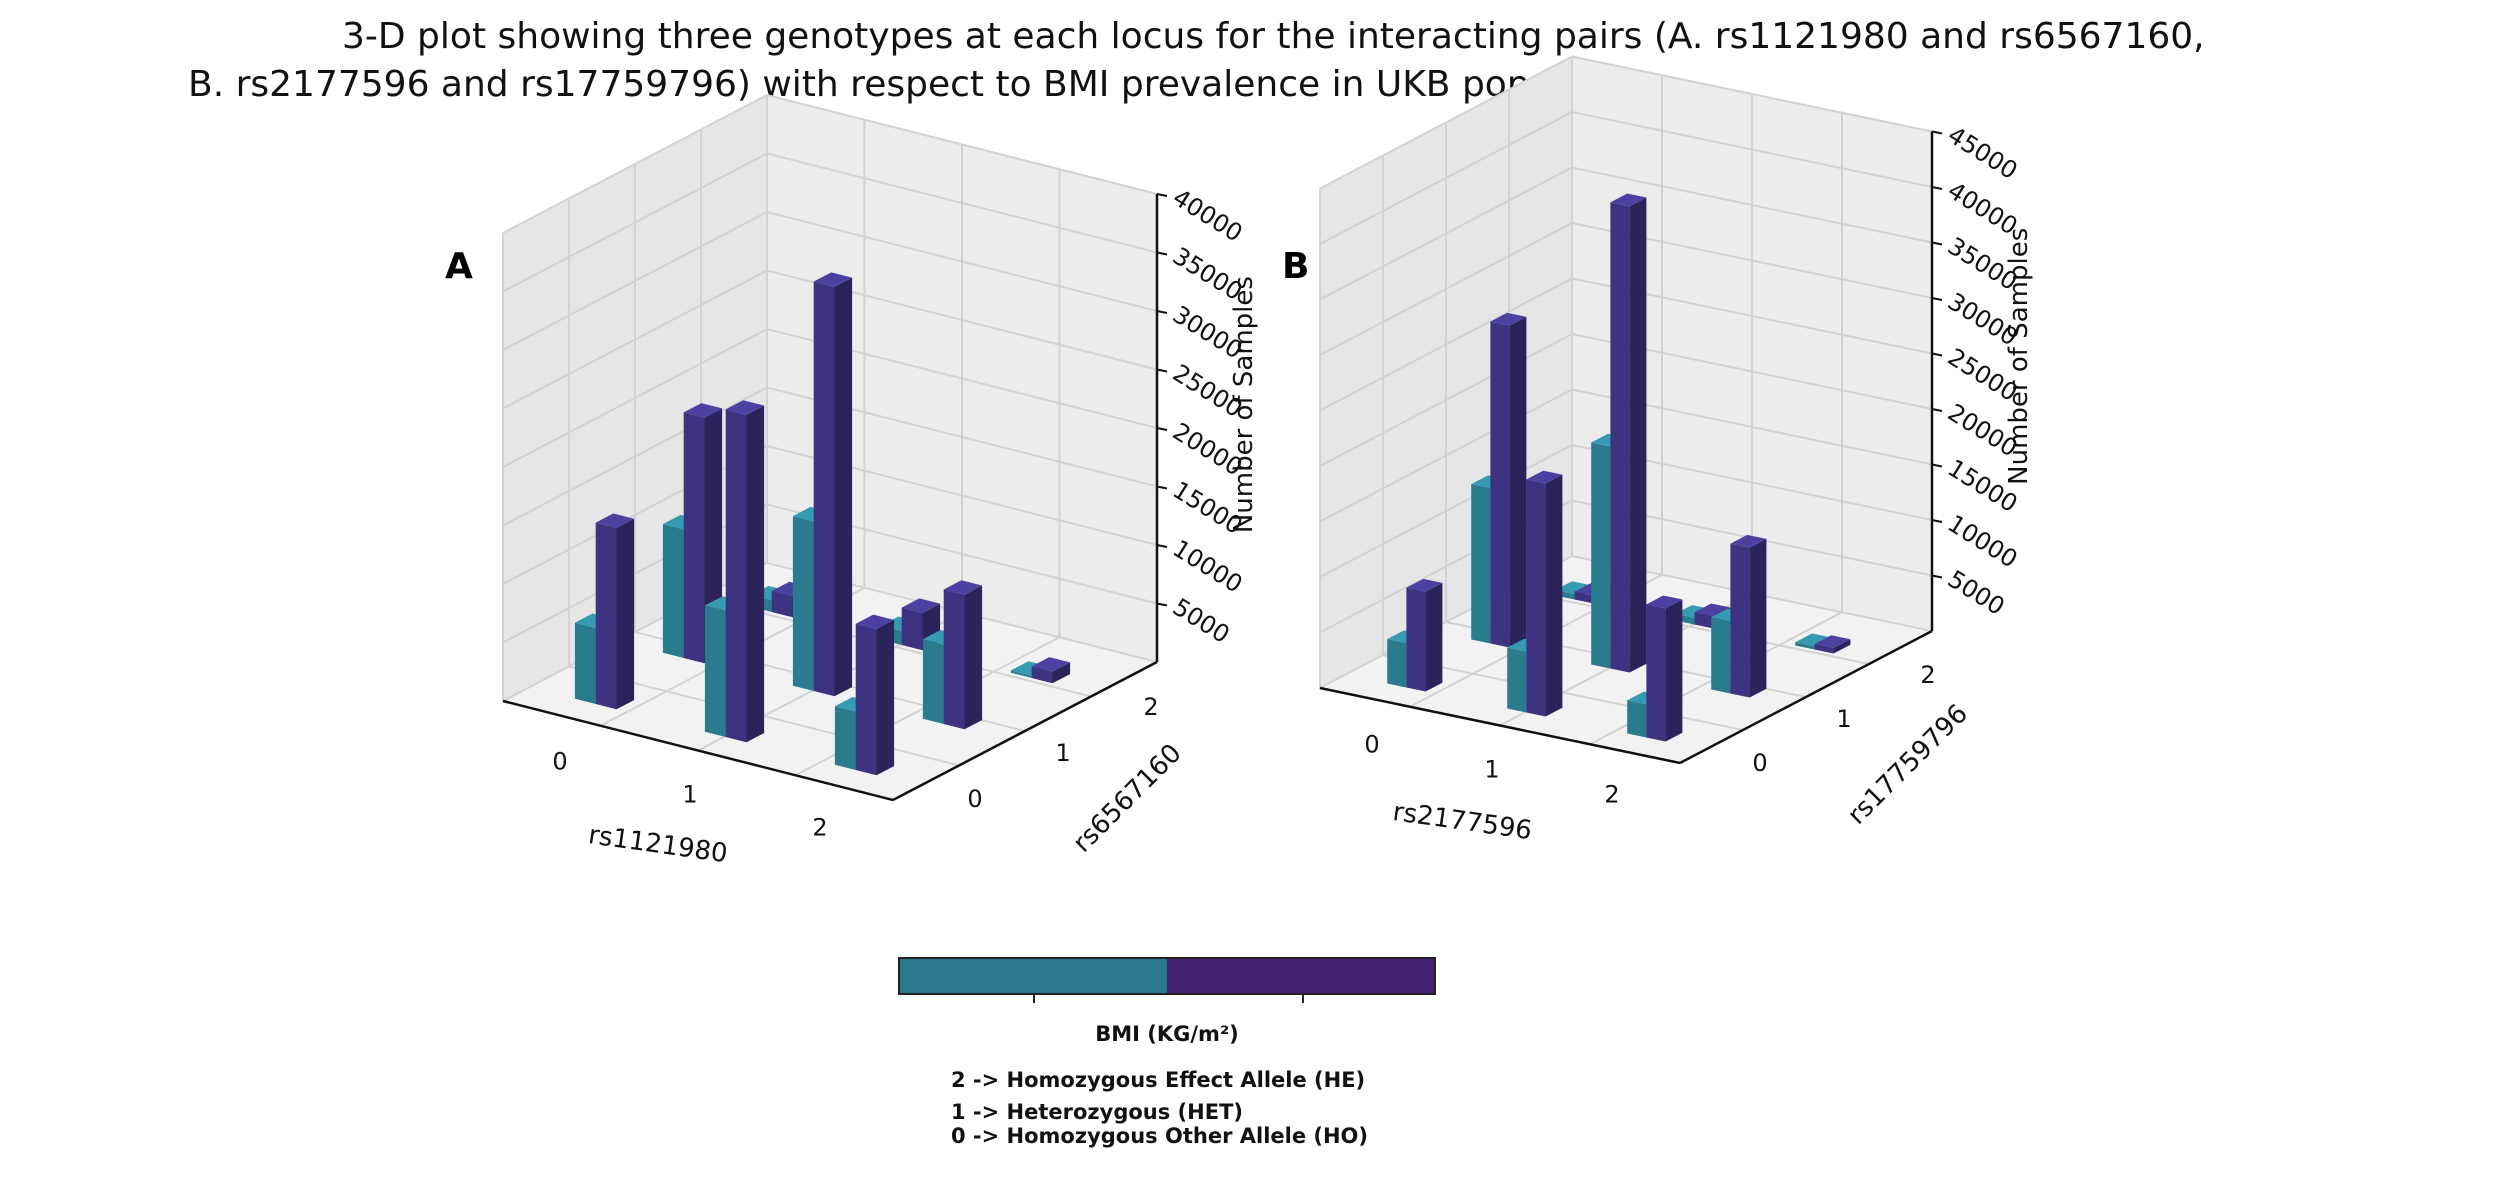 This screenshot has width=2500, height=1200. What do you see at coordinates (1208, 215) in the screenshot?
I see `z-tick-label: 40000` at bounding box center [1208, 215].